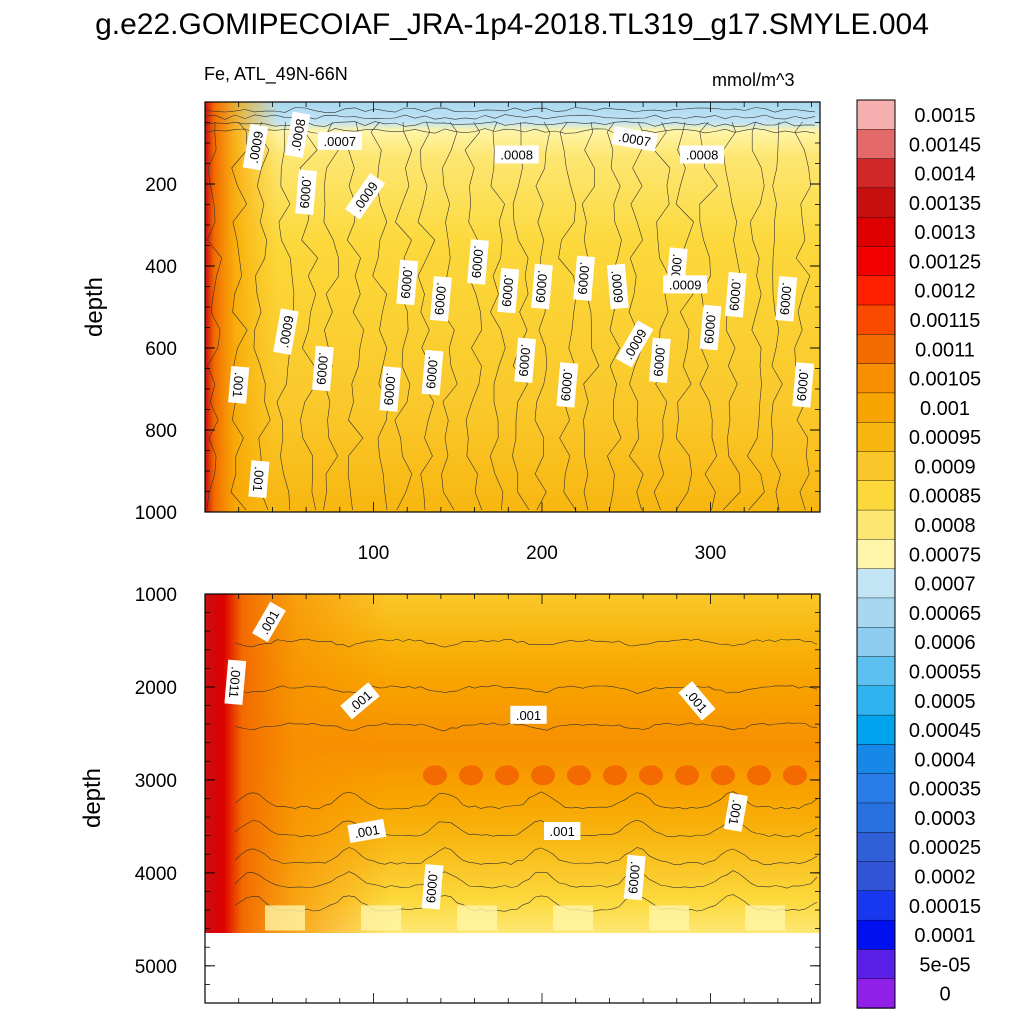  Describe the element at coordinates (944, 116) in the screenshot. I see `colorbar-label: 0.0015` at that location.